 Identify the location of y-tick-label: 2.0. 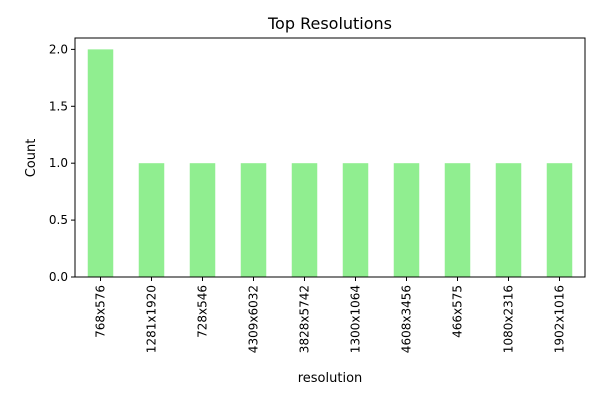
(58, 49).